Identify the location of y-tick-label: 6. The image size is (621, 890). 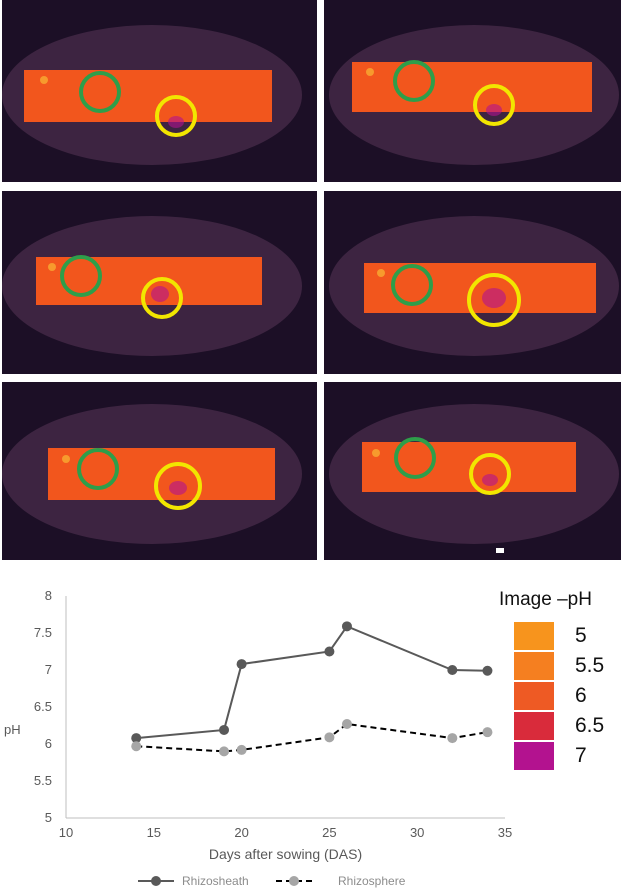
(48, 743).